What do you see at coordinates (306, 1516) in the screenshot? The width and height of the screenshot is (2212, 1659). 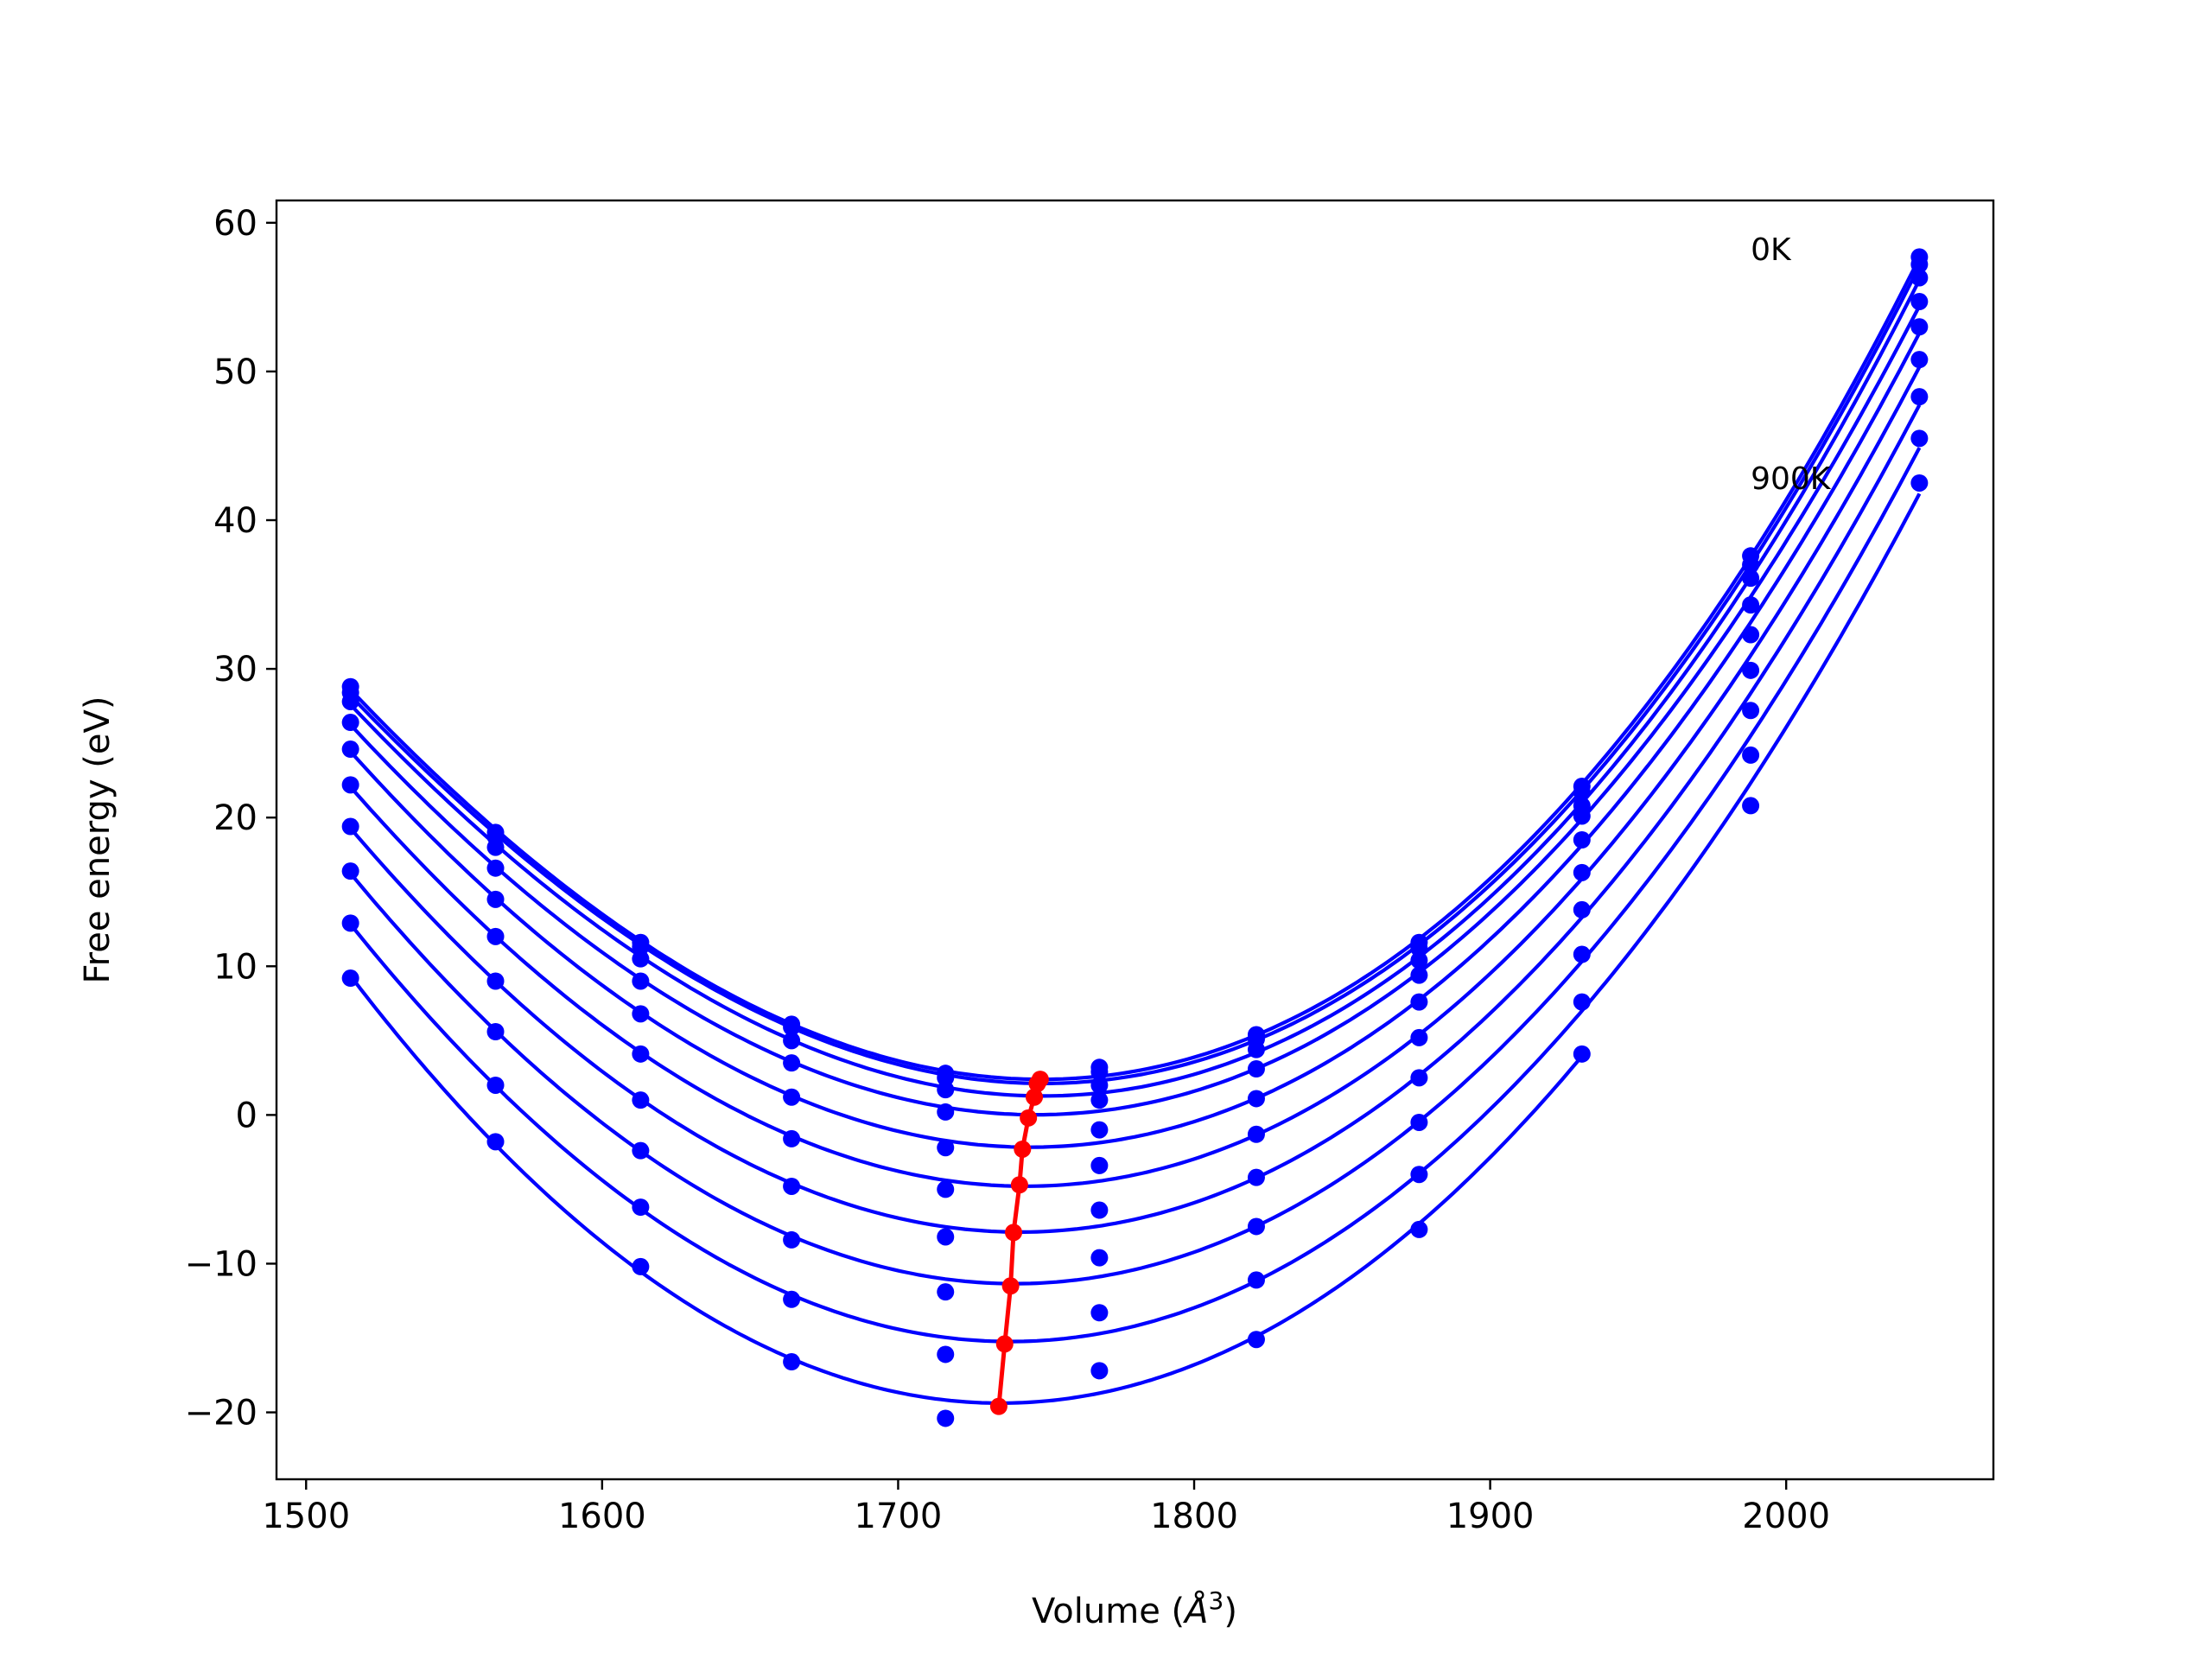 I see `x-tick-label-0: 1500` at bounding box center [306, 1516].